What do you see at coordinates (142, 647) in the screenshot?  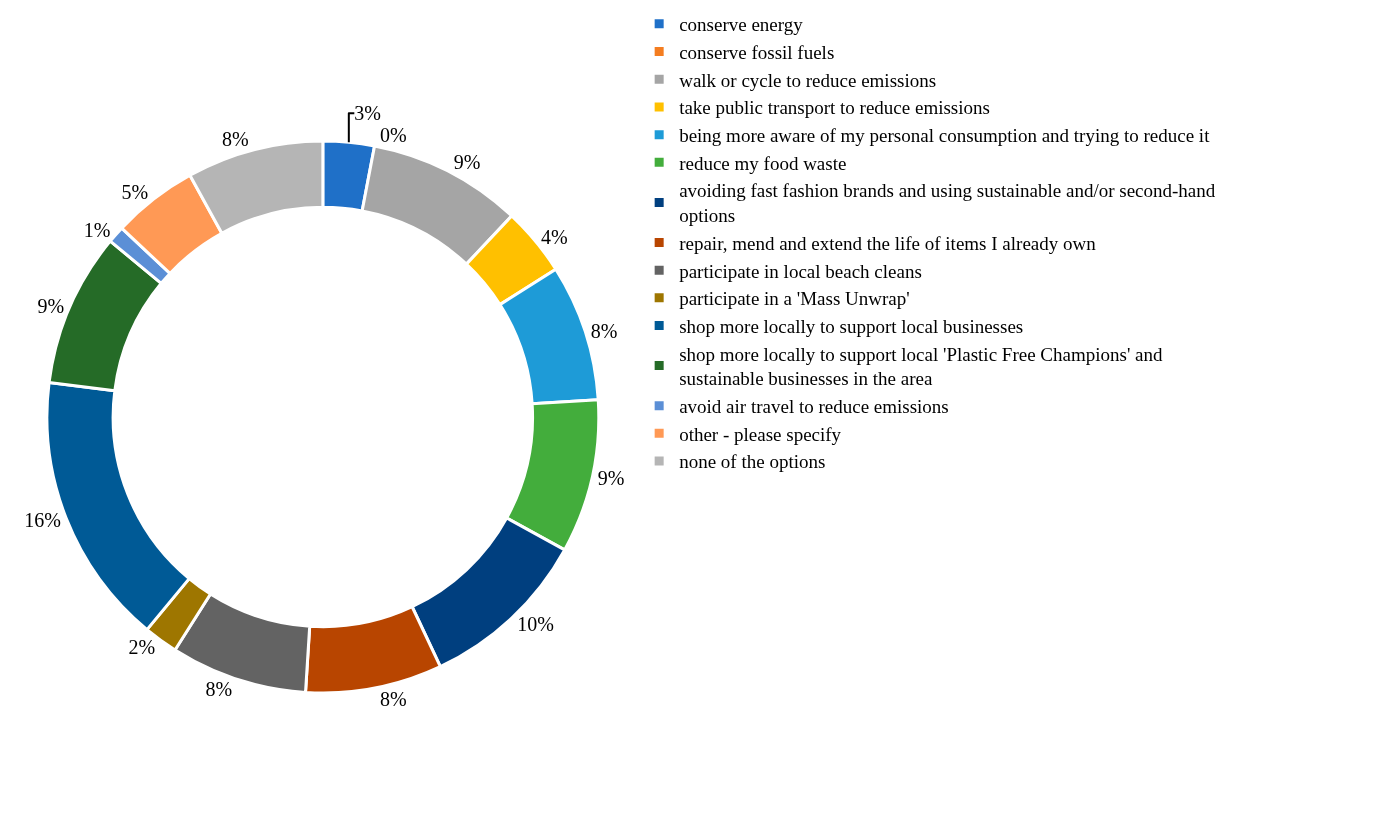 I see `data-label: 2%` at bounding box center [142, 647].